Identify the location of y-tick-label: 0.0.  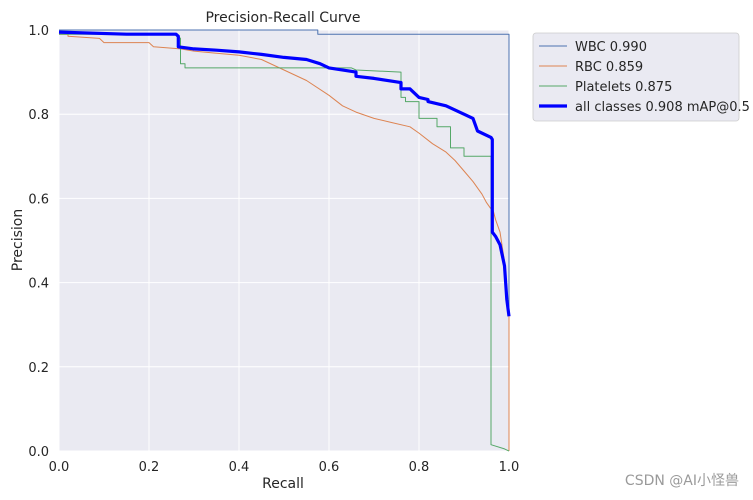
(38, 452).